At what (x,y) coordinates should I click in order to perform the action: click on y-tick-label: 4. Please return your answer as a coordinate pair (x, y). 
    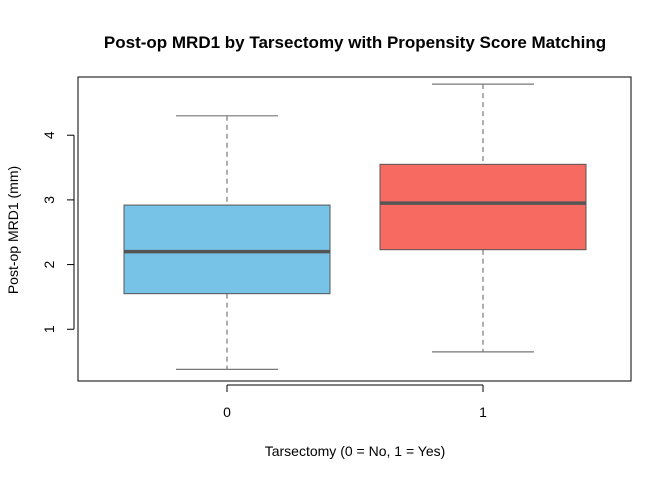
    Looking at the image, I should click on (49, 135).